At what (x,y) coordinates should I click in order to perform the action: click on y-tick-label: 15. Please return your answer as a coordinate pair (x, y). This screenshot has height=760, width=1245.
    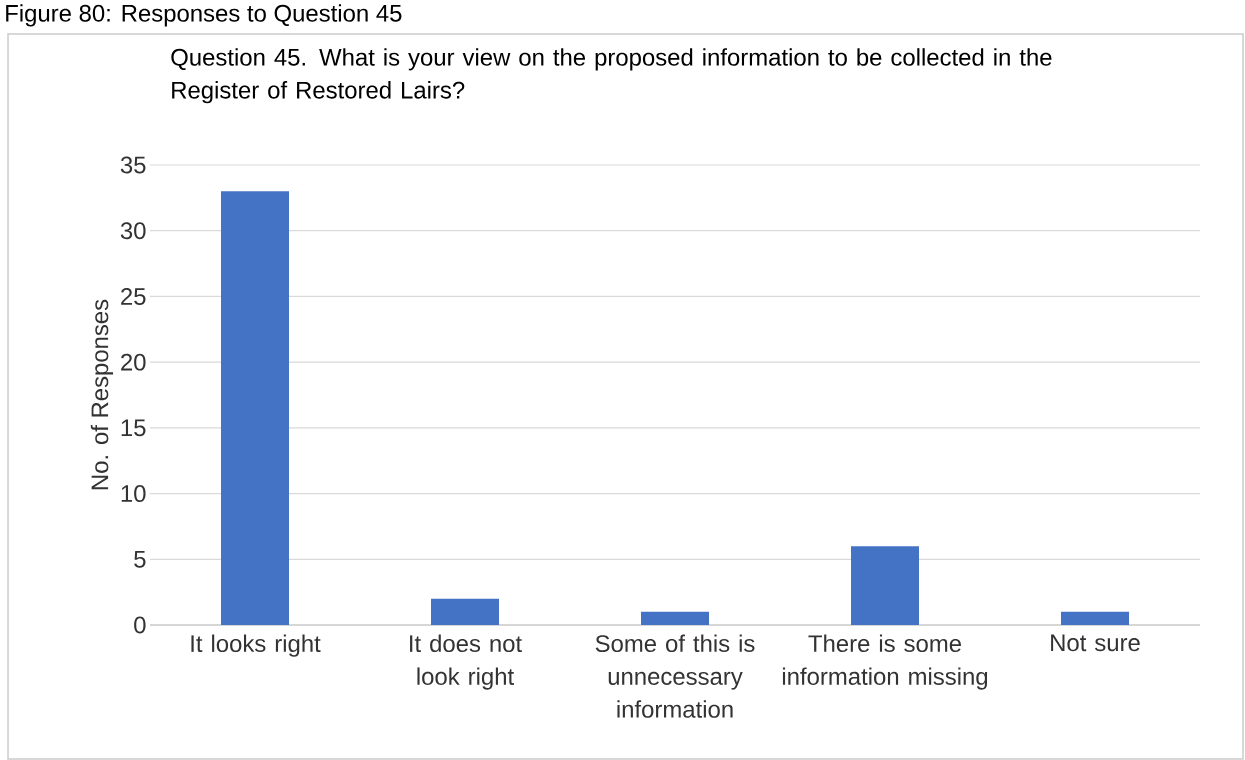
    Looking at the image, I should click on (133, 428).